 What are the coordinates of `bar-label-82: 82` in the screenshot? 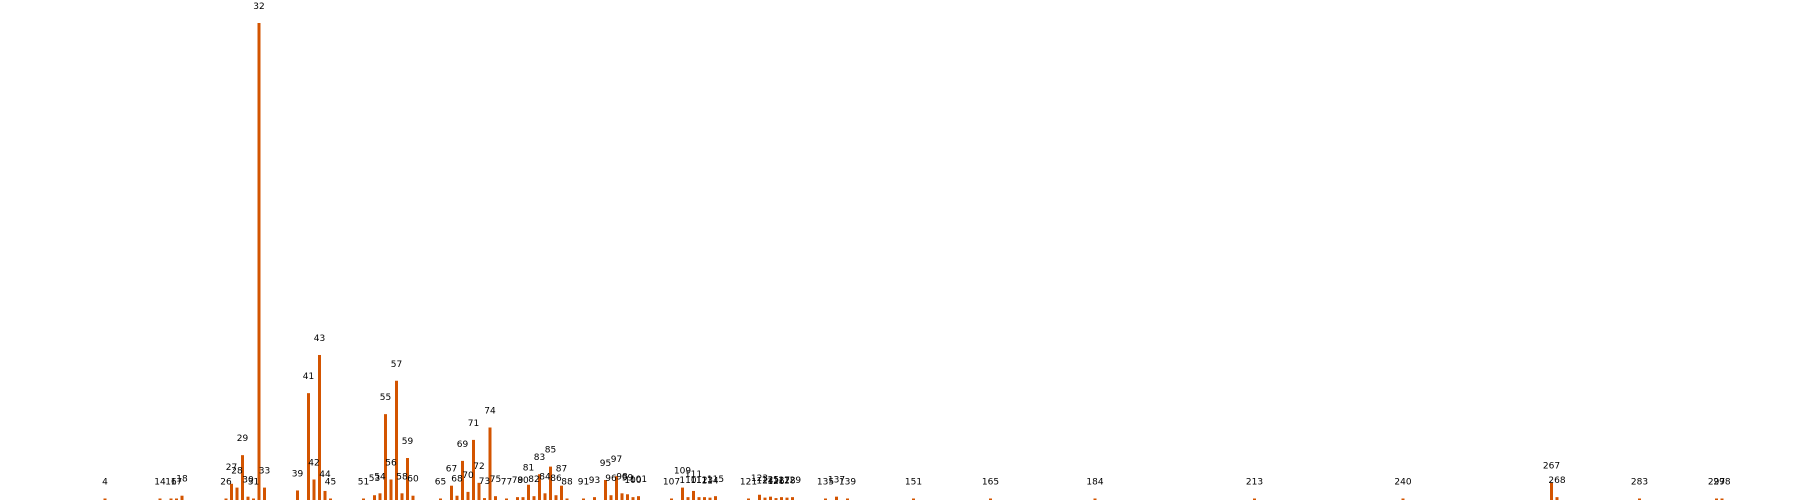 It's located at (533, 480).